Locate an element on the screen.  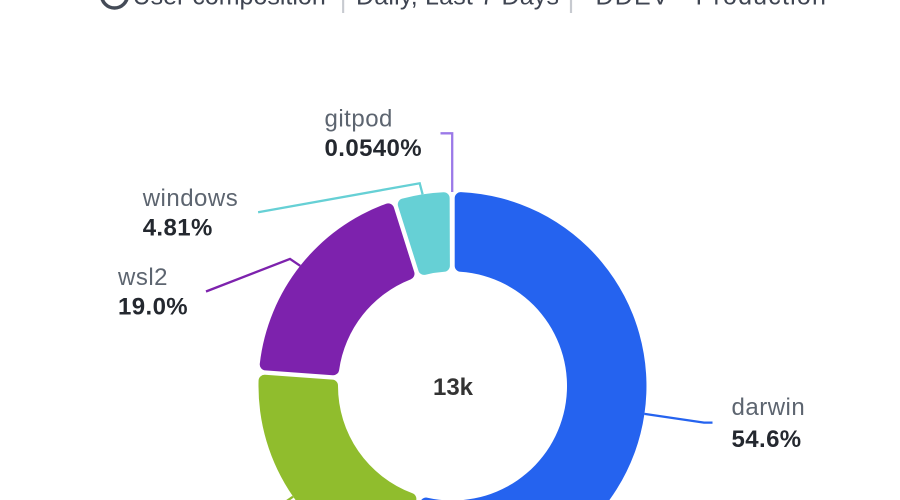
svg-text: Daily, Last 7 Days is located at coordinates (457, 5).